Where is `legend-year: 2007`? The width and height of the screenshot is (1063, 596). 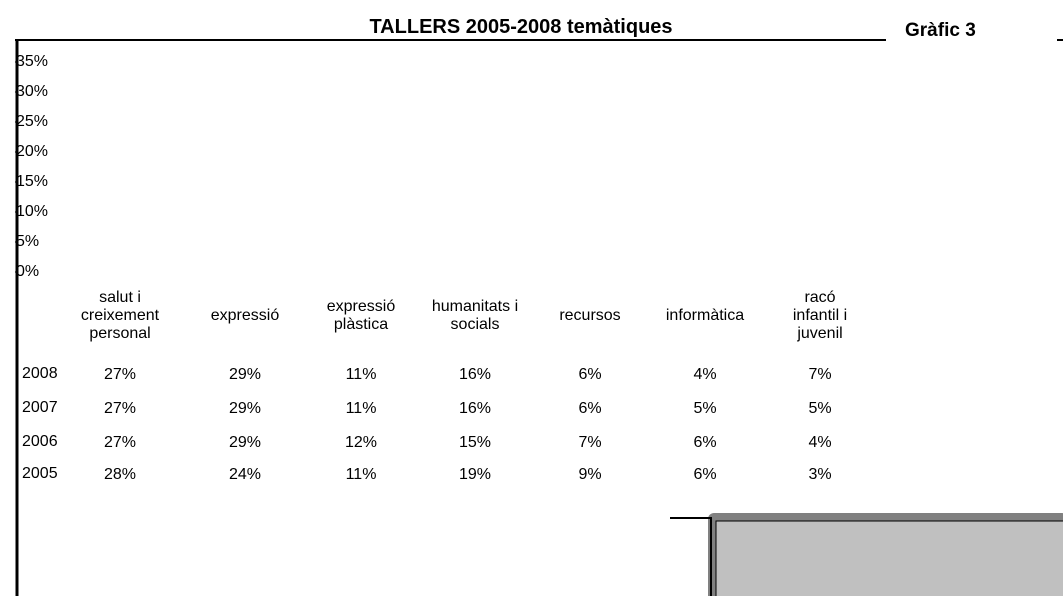
legend-year: 2007 is located at coordinates (40, 407).